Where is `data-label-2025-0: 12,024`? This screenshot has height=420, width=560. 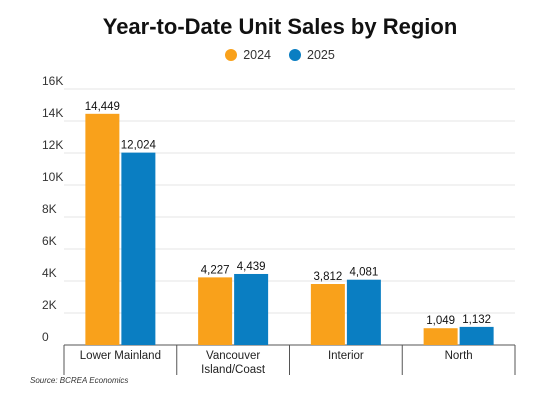 data-label-2025-0: 12,024 is located at coordinates (139, 146).